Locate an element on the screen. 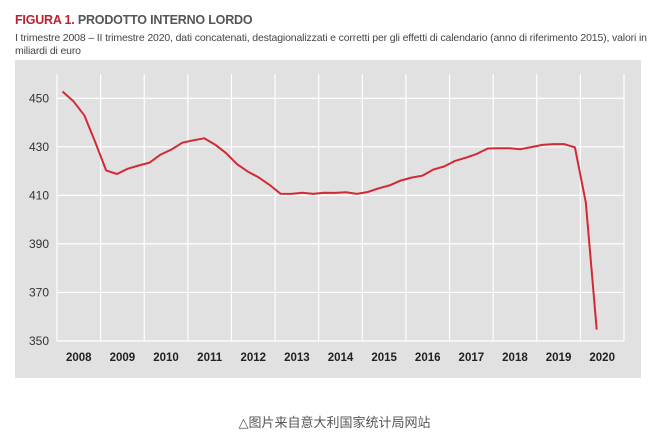 This screenshot has width=669, height=441. x-tick-label: 2014 is located at coordinates (341, 358).